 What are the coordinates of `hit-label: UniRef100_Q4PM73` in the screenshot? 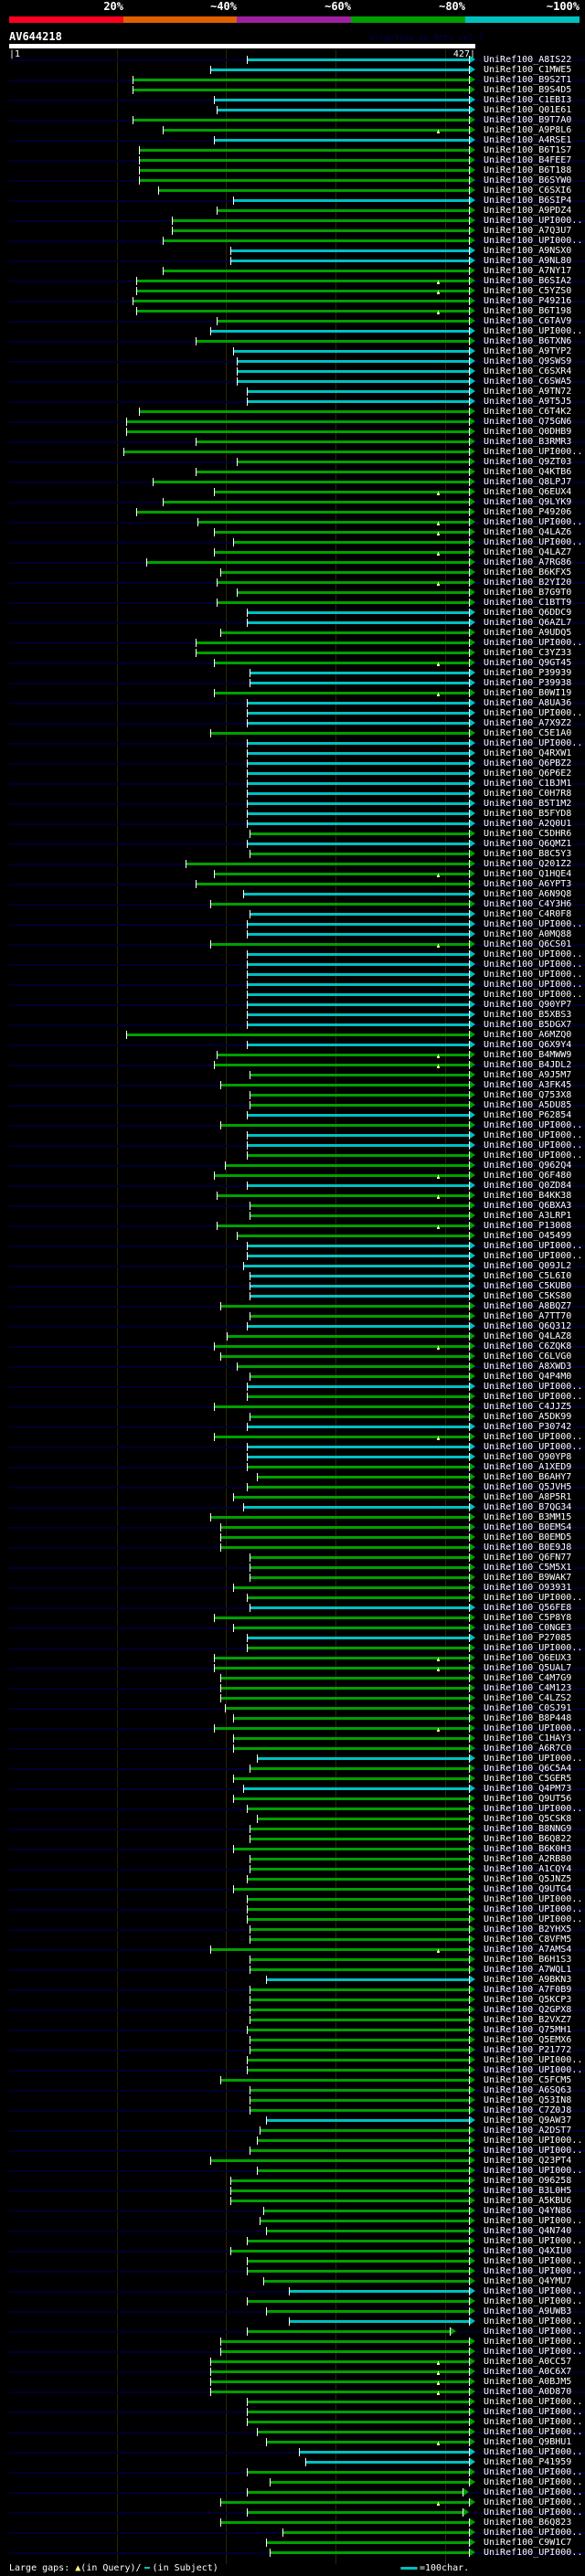 It's located at (528, 1789).